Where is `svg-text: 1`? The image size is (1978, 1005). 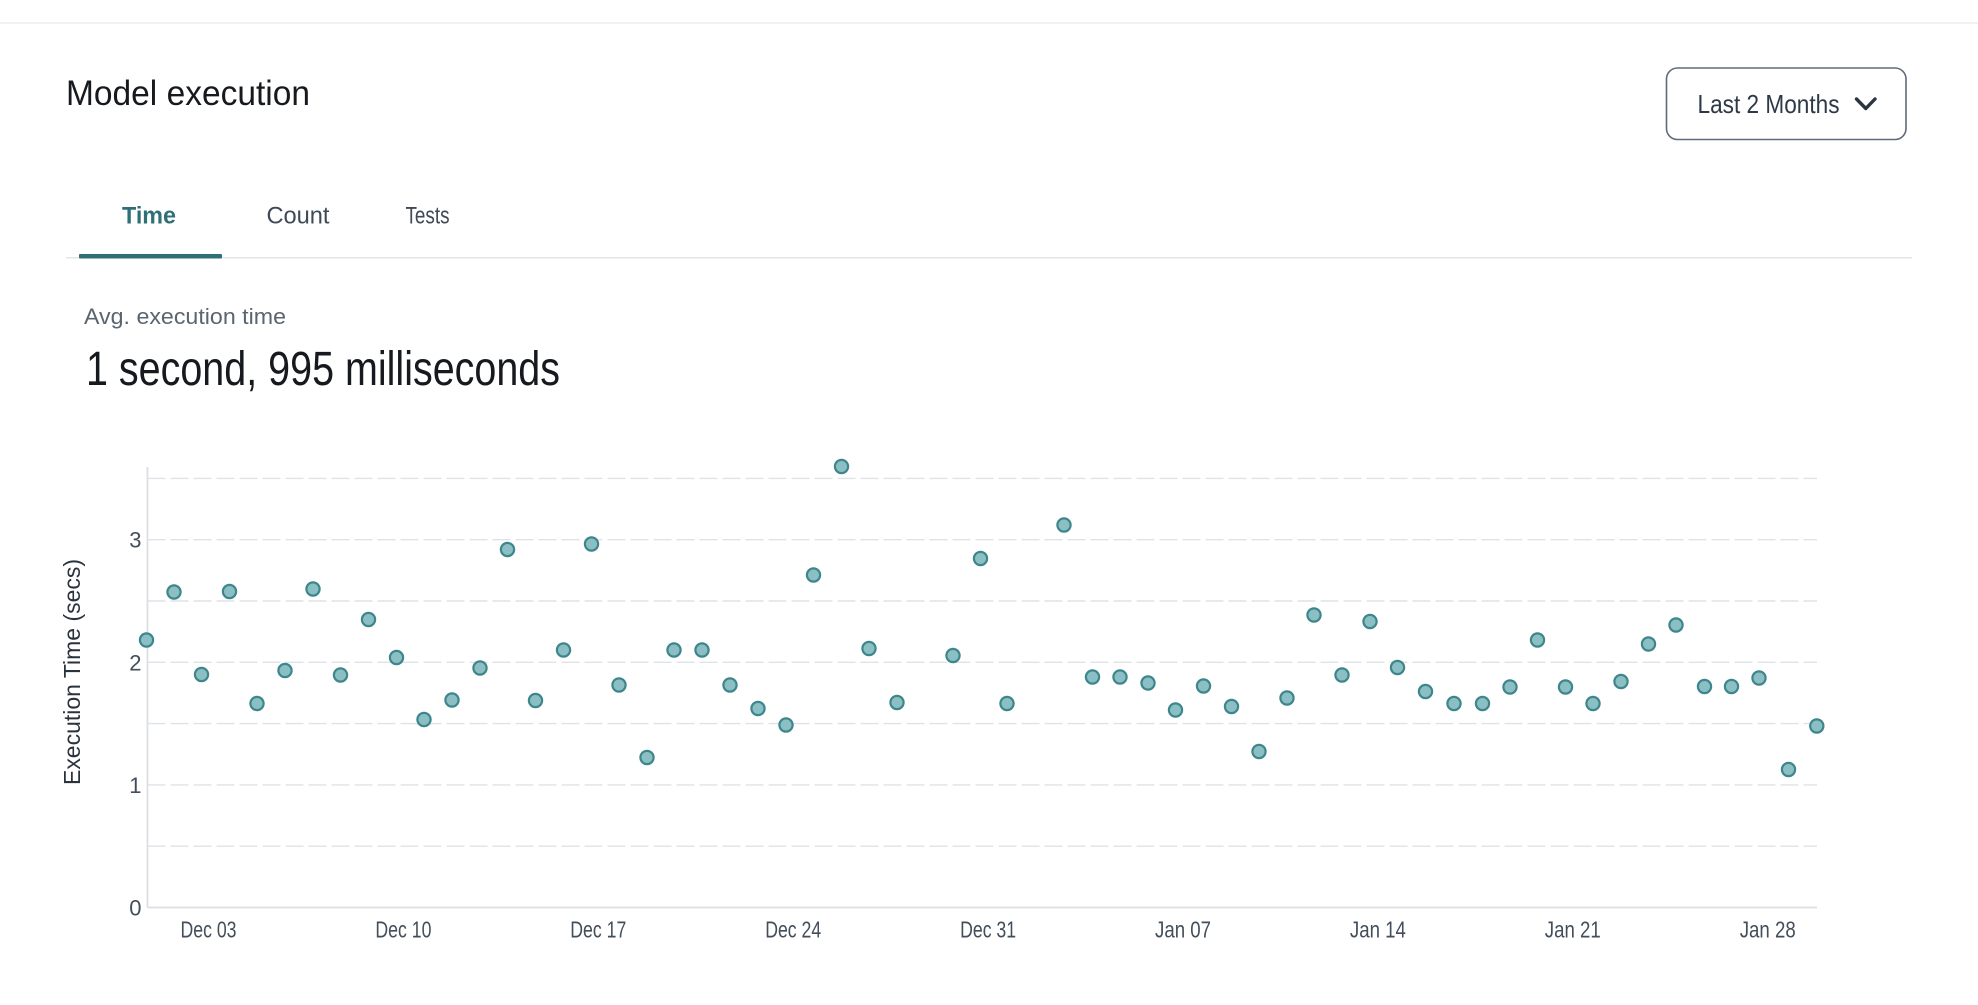
svg-text: 1 is located at coordinates (135, 785).